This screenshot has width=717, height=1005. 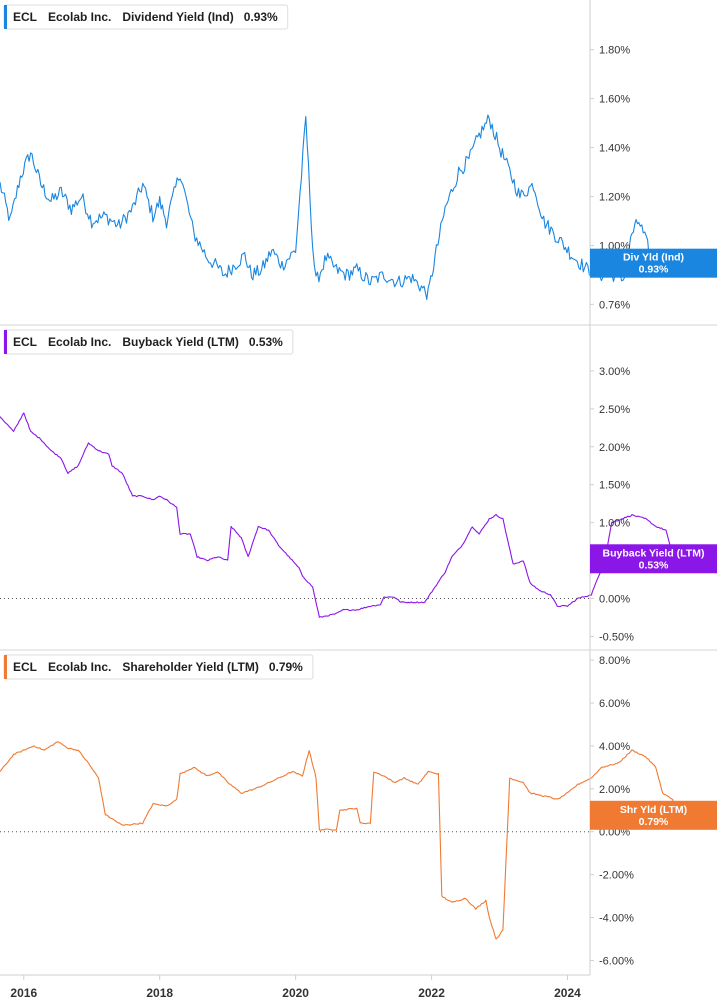 What do you see at coordinates (614, 372) in the screenshot?
I see `y-tick-label: 3.00%` at bounding box center [614, 372].